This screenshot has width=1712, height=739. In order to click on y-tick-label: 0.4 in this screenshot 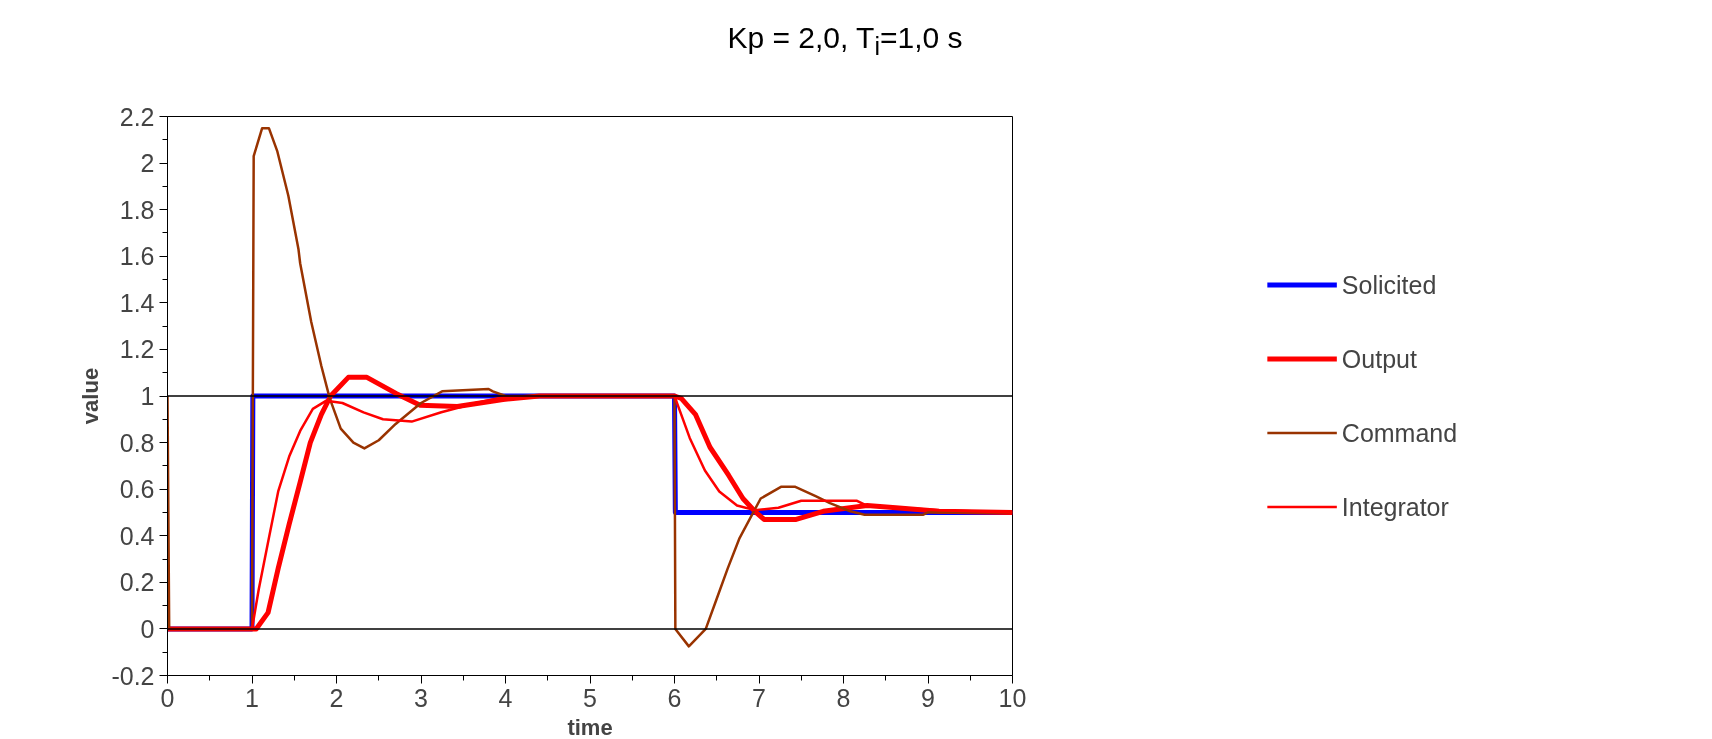, I will do `click(137, 535)`.